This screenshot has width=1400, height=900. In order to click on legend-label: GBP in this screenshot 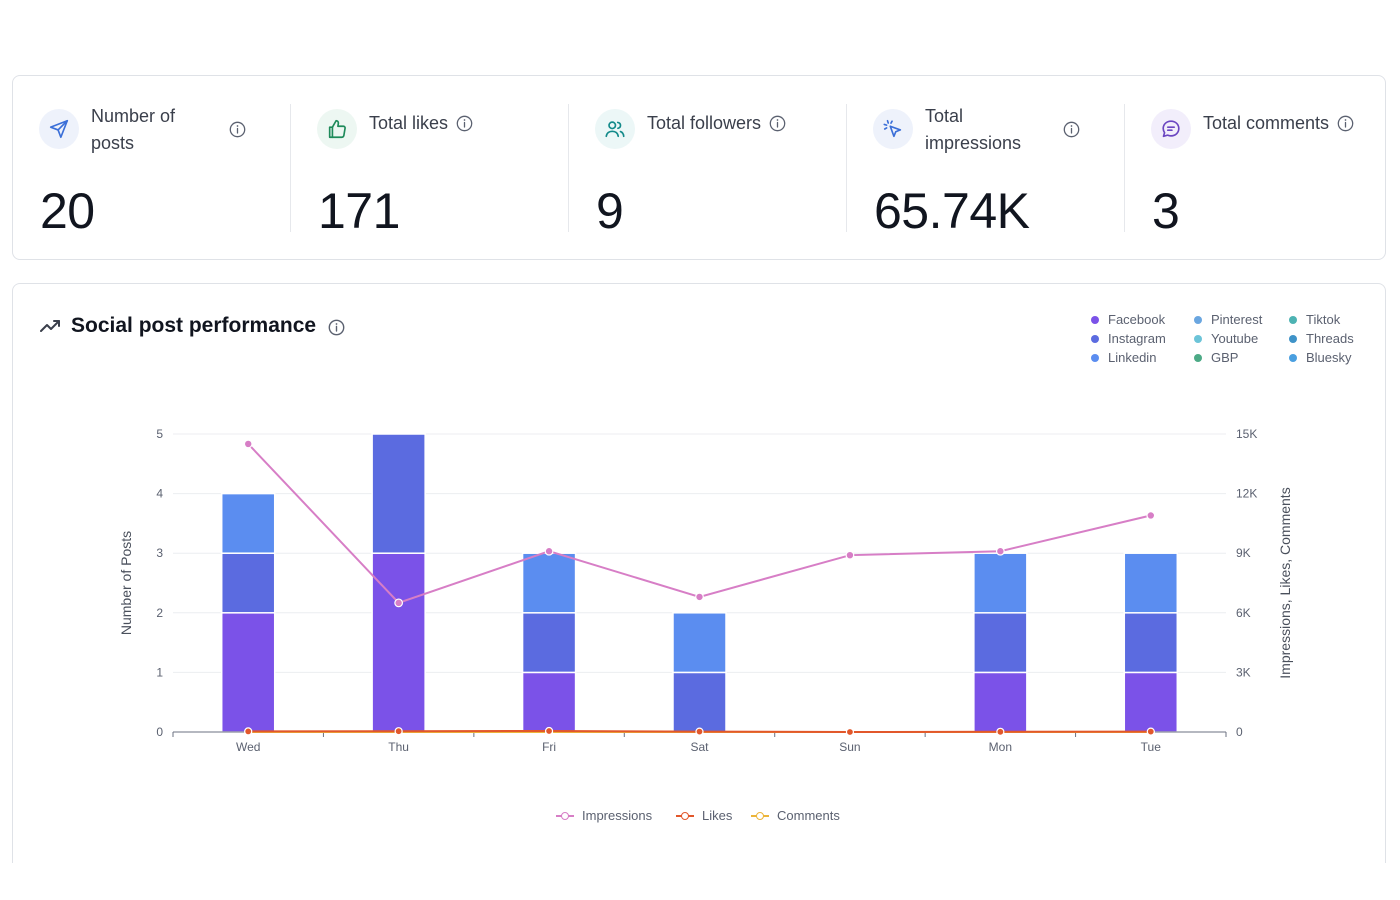, I will do `click(1225, 357)`.